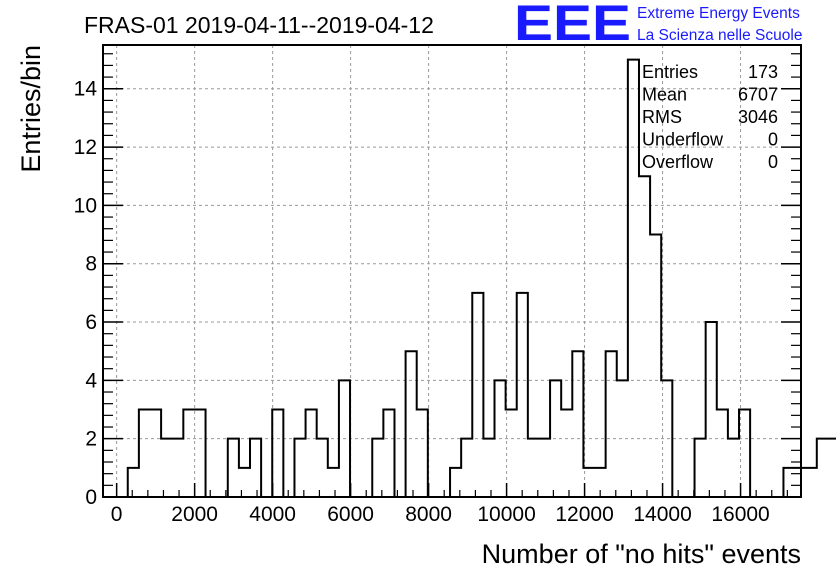 The width and height of the screenshot is (836, 572). Describe the element at coordinates (350, 514) in the screenshot. I see `x-tick-label: 6000` at that location.